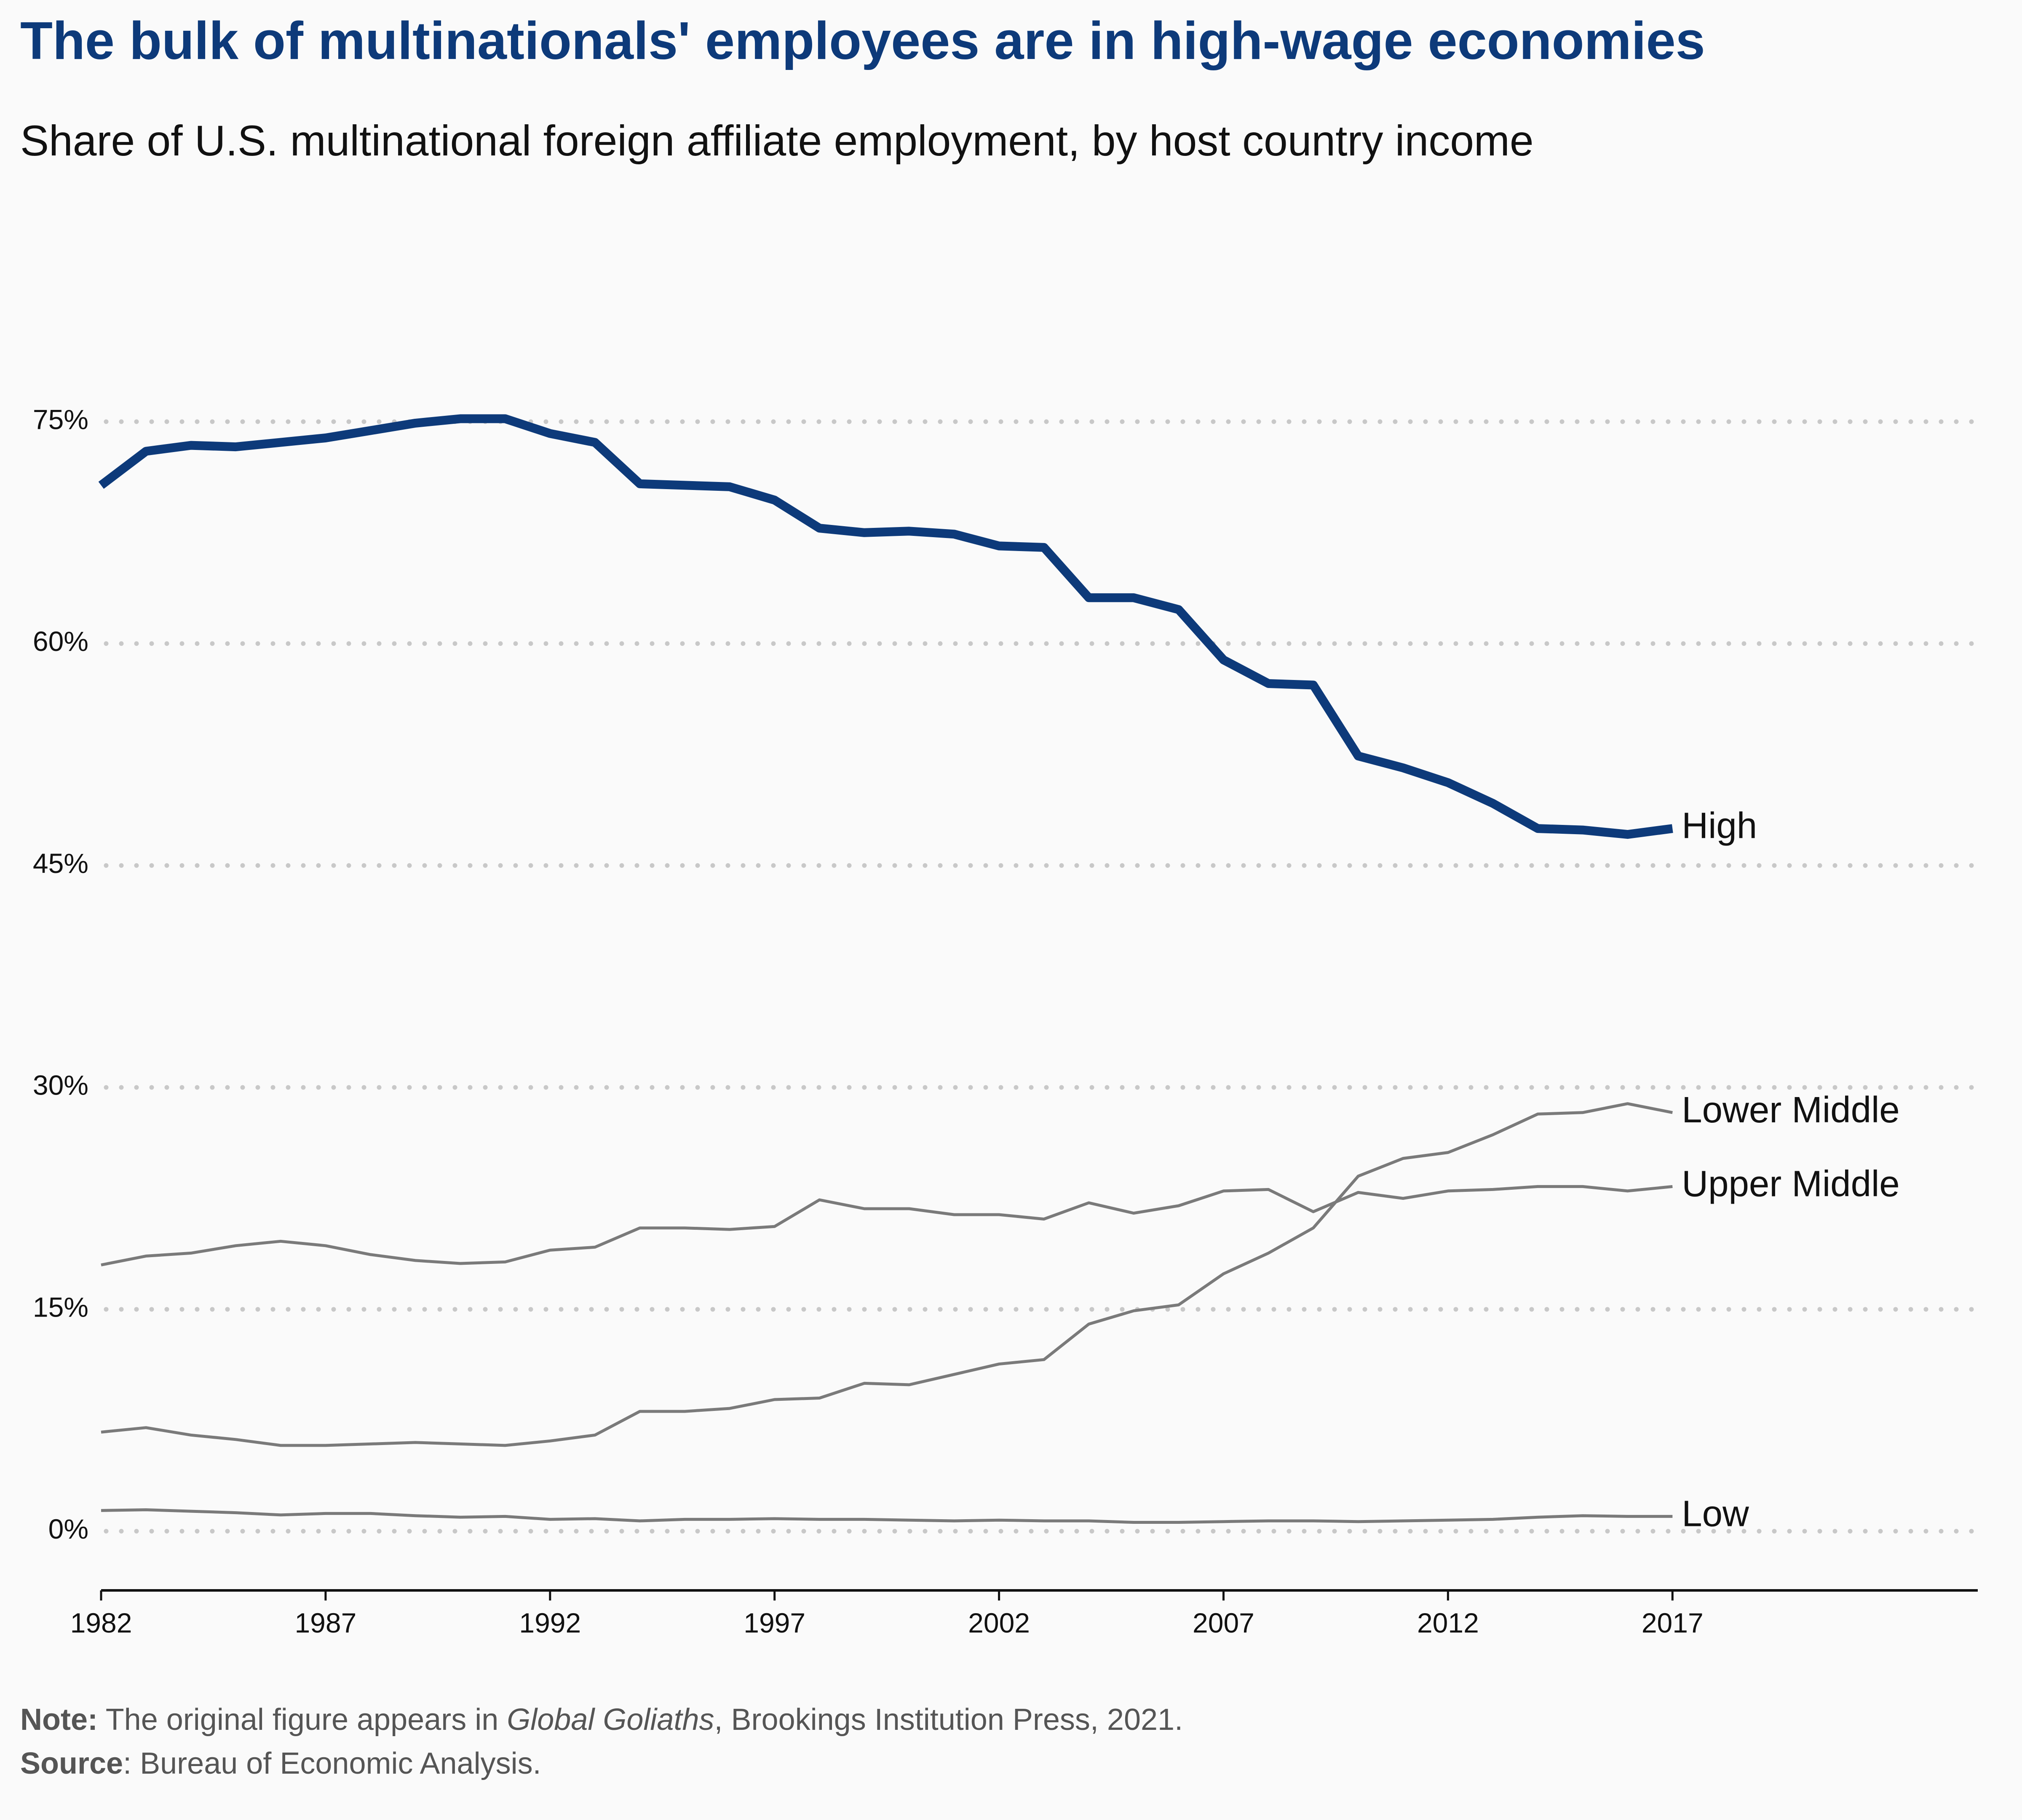 The width and height of the screenshot is (2022, 1820). I want to click on y-tick-label: 45%, so click(60, 863).